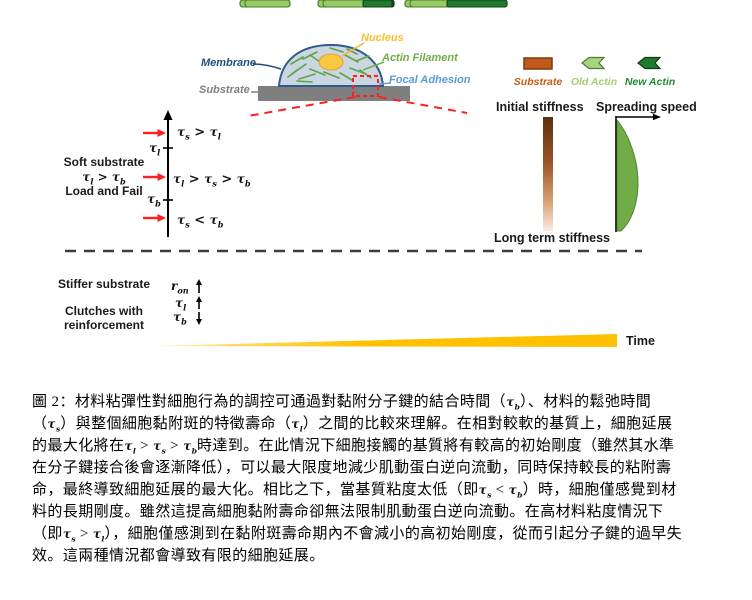 The height and width of the screenshot is (600, 752). What do you see at coordinates (104, 284) in the screenshot?
I see `stiffer-substrate-label: Stiffer substrate` at bounding box center [104, 284].